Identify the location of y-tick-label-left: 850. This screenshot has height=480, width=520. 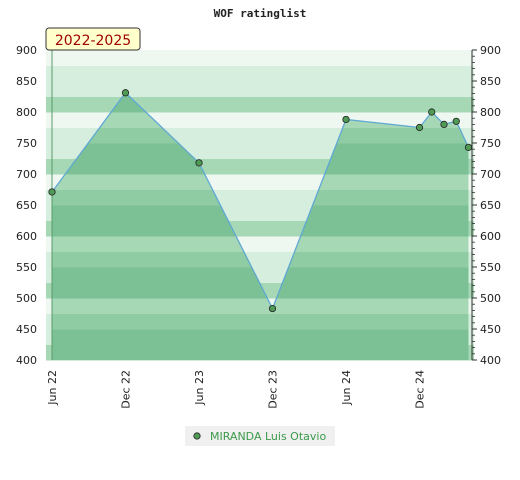
(26, 81).